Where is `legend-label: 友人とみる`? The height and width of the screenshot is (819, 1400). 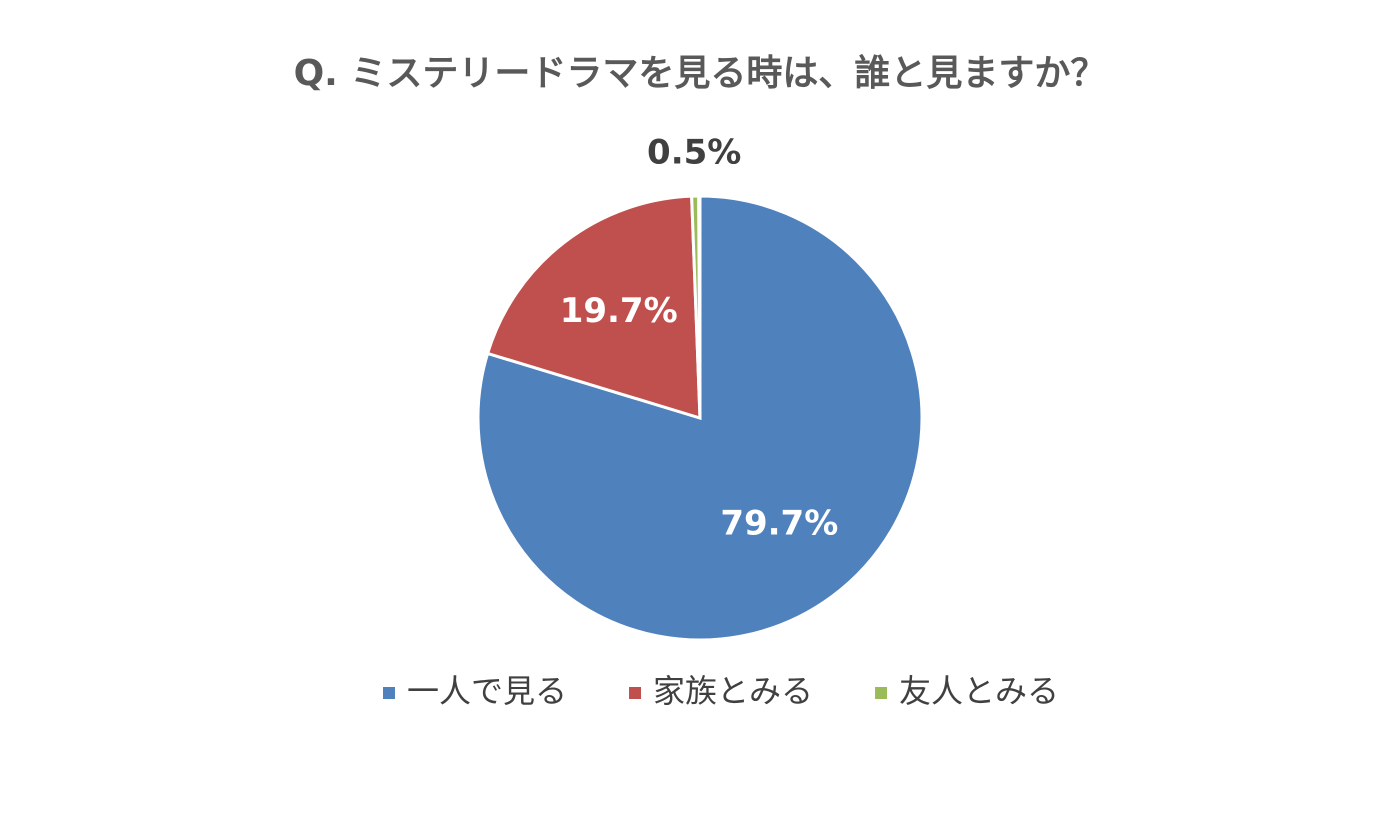 legend-label: 友人とみる is located at coordinates (979, 691).